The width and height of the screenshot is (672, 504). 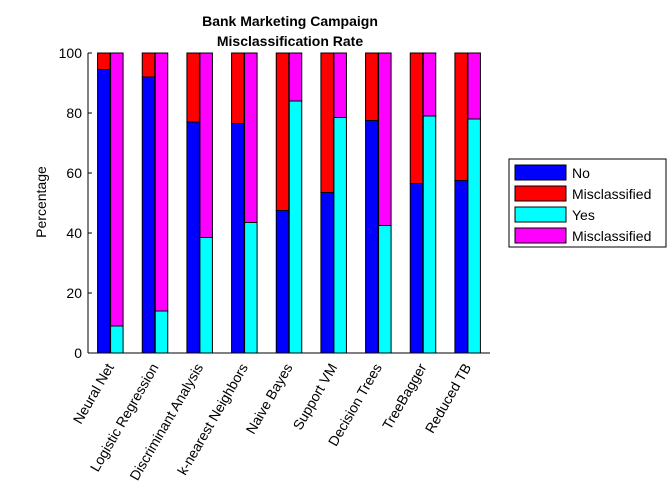 What do you see at coordinates (474, 86) in the screenshot?
I see `bar-reduced-tb-yes-misclassified` at bounding box center [474, 86].